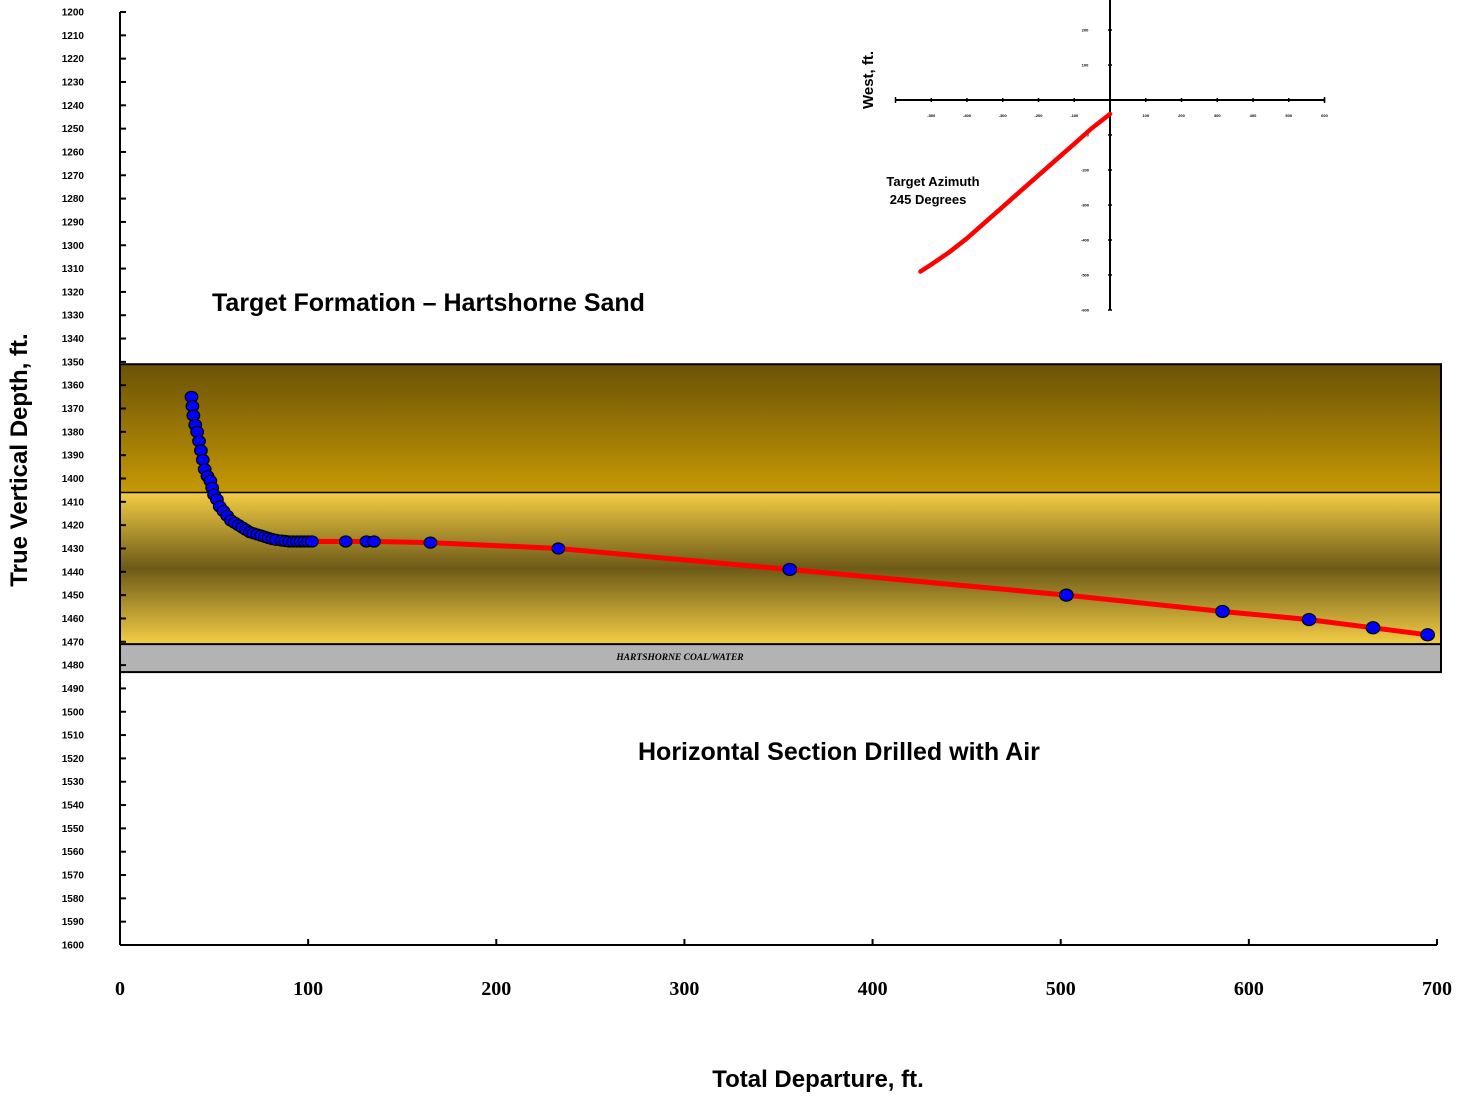 The height and width of the screenshot is (1103, 1458). What do you see at coordinates (783, 969) in the screenshot?
I see `x-axis: 0 100 200 300 400 500 600 700` at bounding box center [783, 969].